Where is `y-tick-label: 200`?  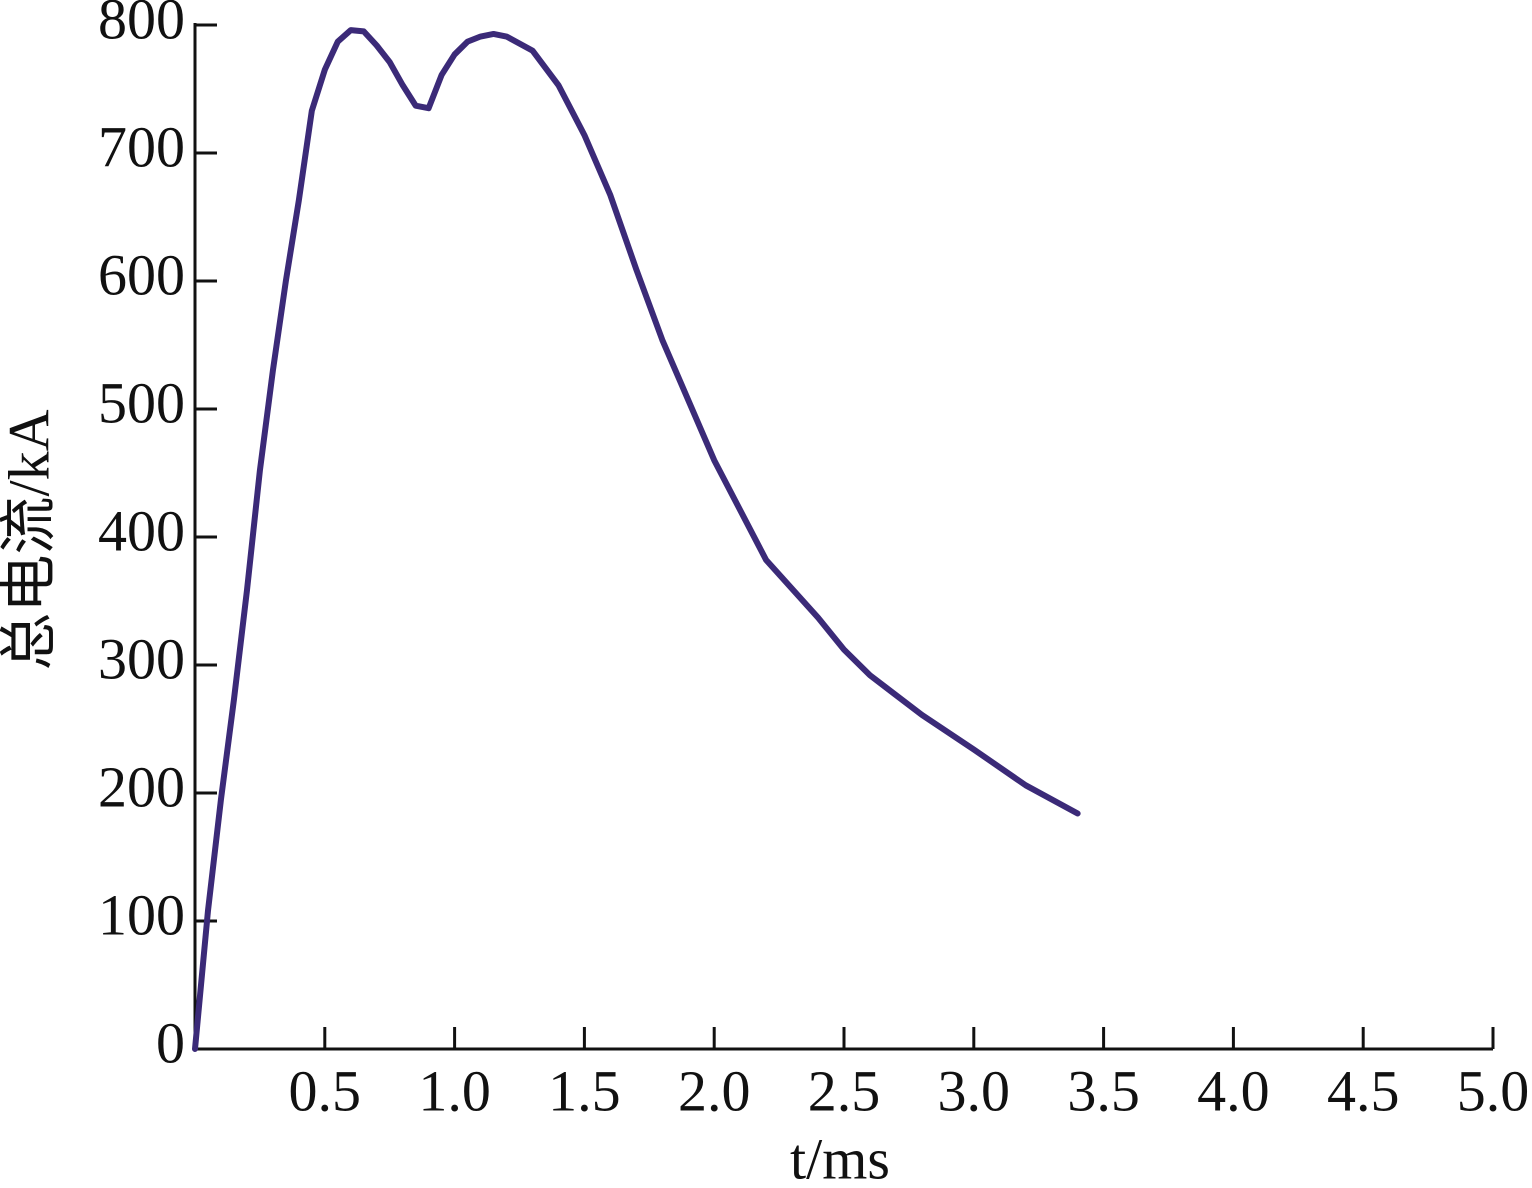
y-tick-label: 200 is located at coordinates (141, 786).